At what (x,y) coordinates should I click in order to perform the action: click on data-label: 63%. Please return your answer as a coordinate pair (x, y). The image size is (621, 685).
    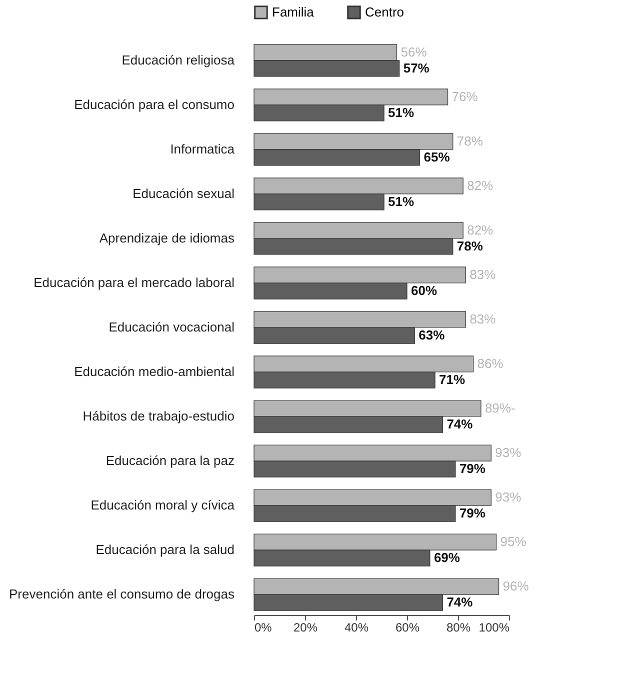
    Looking at the image, I should click on (432, 335).